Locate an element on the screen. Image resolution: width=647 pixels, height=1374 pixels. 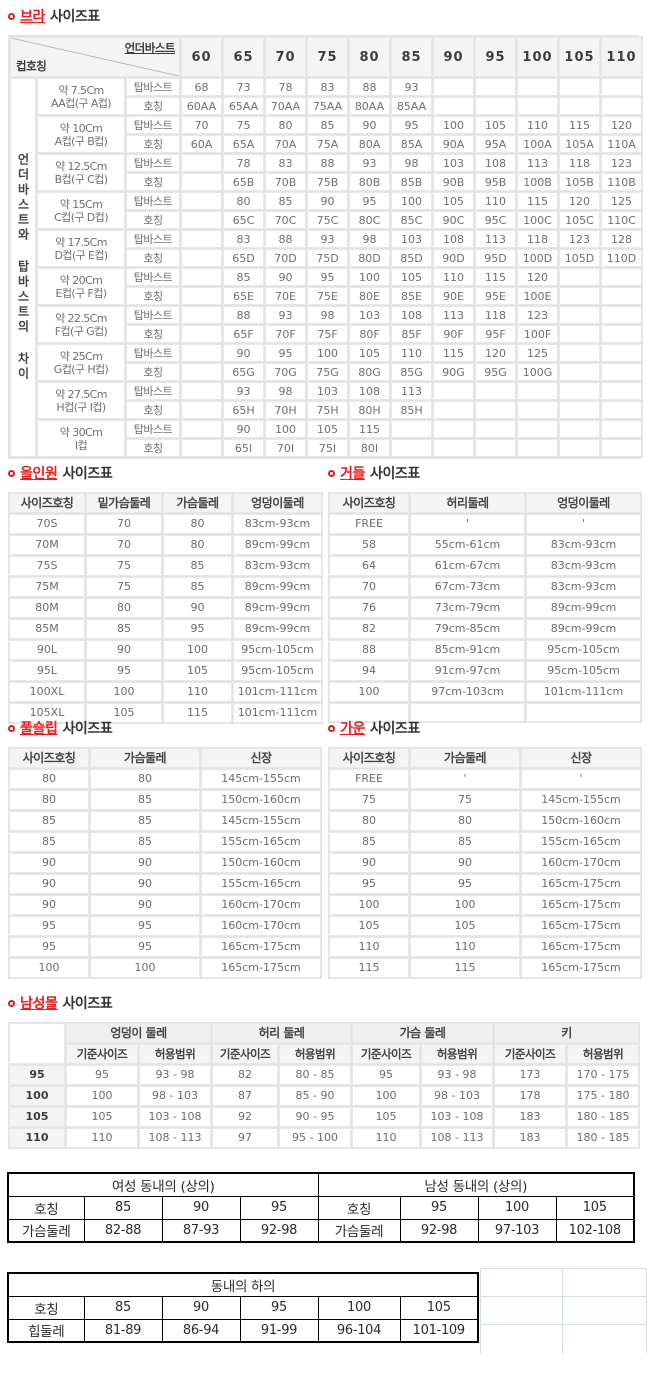
bra-name-cell: 75B is located at coordinates (327, 182).